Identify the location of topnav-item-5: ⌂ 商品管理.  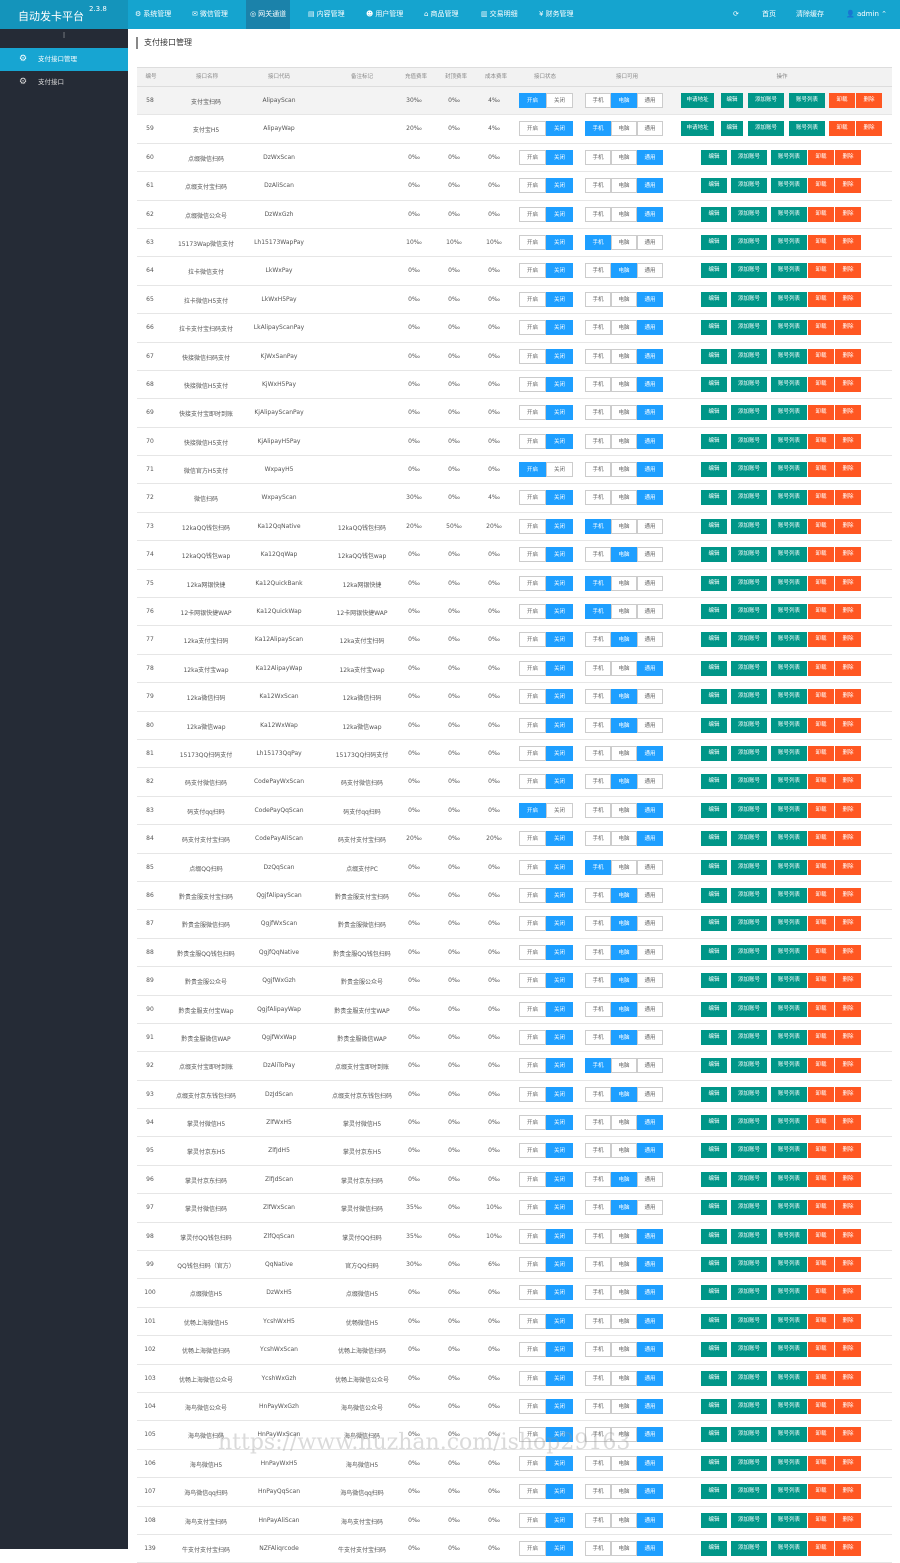
(441, 14).